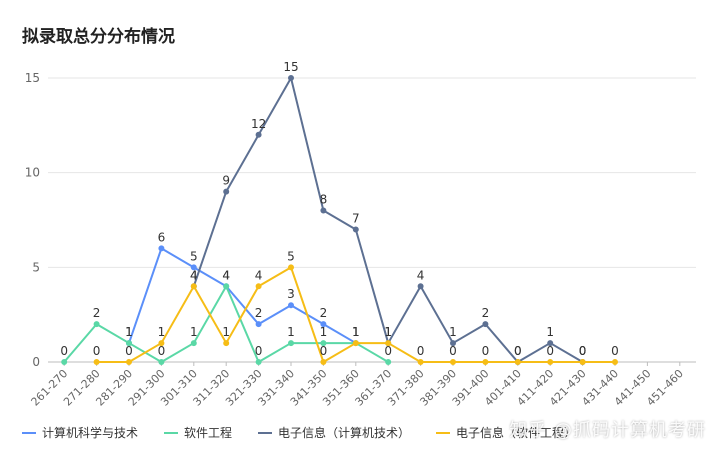  I want to click on y-tick-label: 0, so click(36, 362).